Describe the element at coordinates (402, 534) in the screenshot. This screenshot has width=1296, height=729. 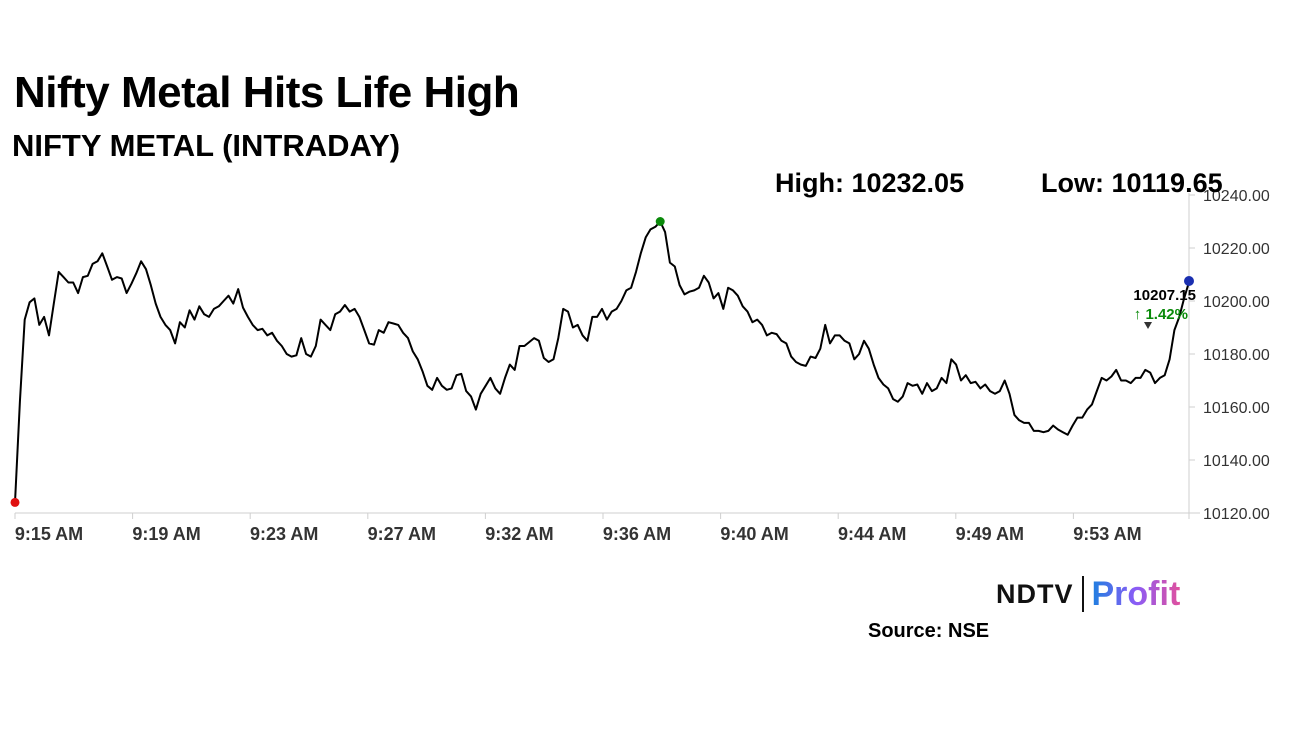
I see `x-tick-label: 9:27 AM` at that location.